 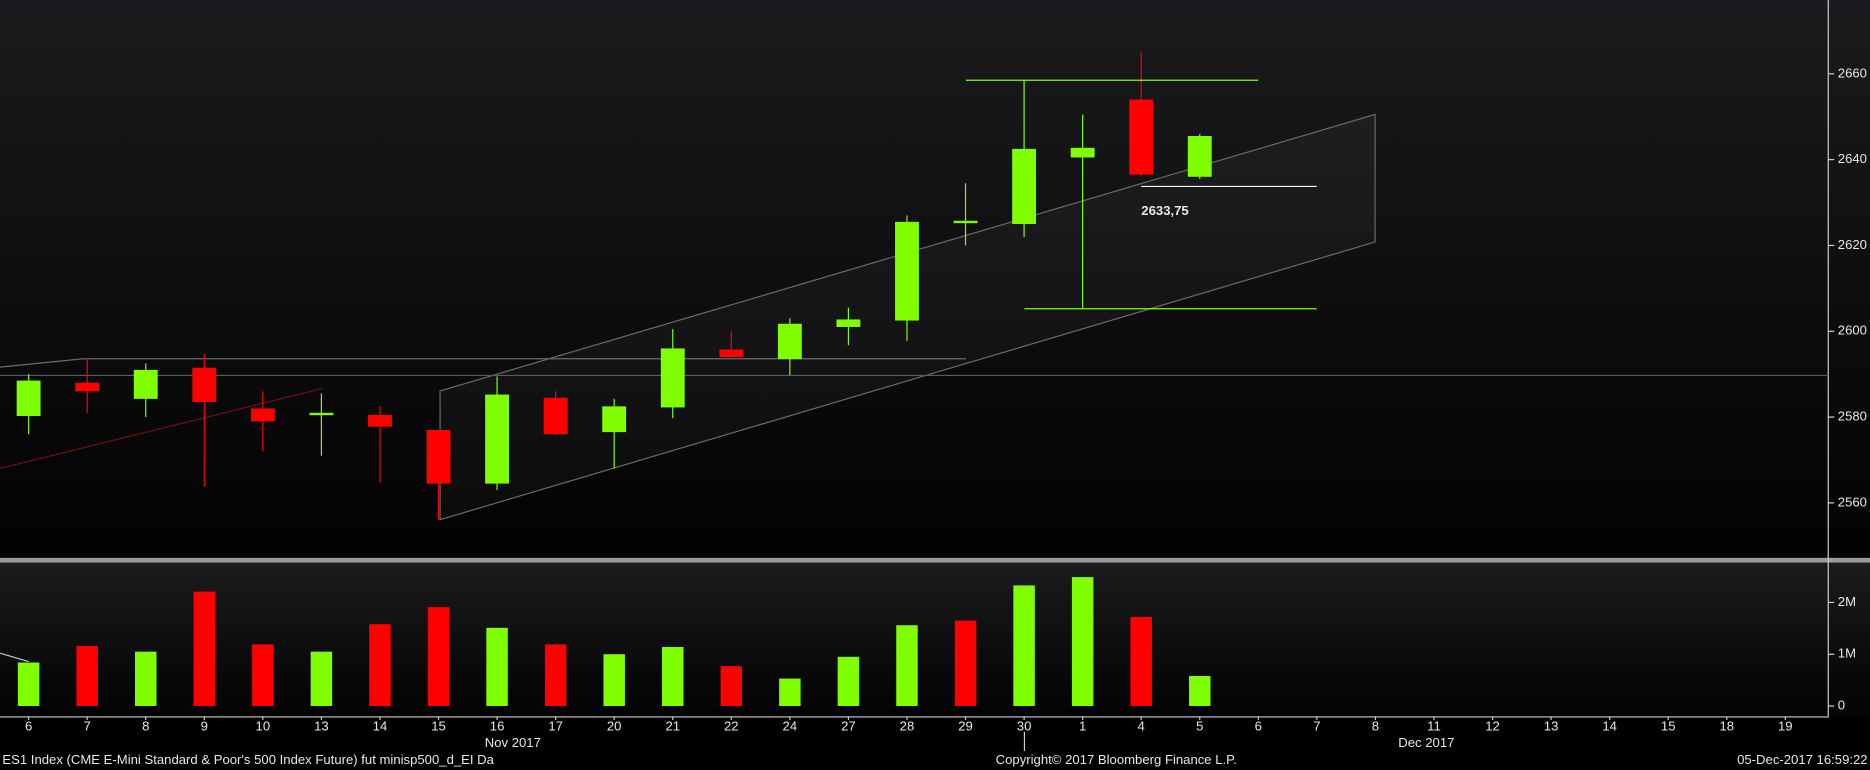 I want to click on x-tick-label: 19, so click(x=1785, y=726).